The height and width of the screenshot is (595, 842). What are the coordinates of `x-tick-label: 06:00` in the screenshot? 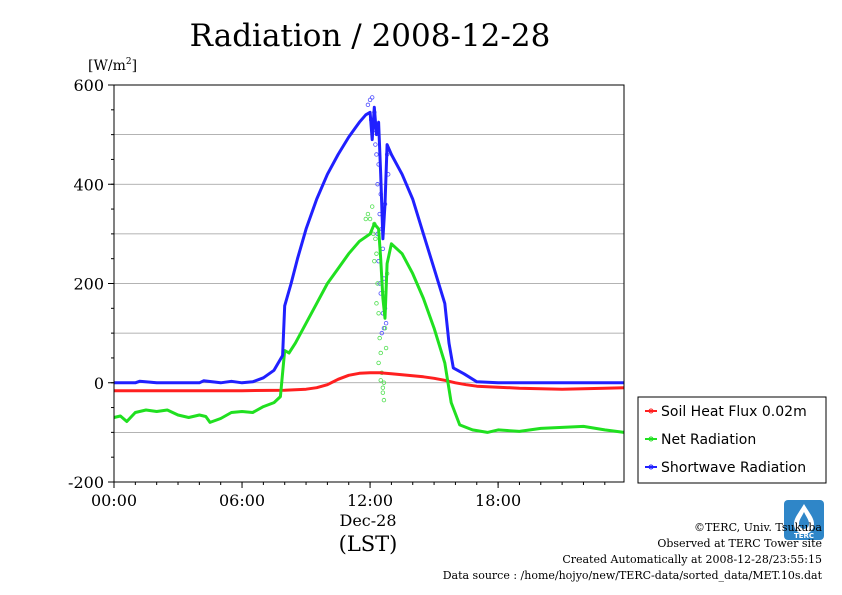 It's located at (242, 500).